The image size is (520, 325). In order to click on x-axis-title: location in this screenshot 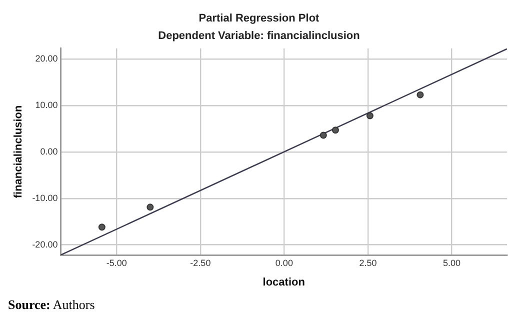, I will do `click(284, 282)`.